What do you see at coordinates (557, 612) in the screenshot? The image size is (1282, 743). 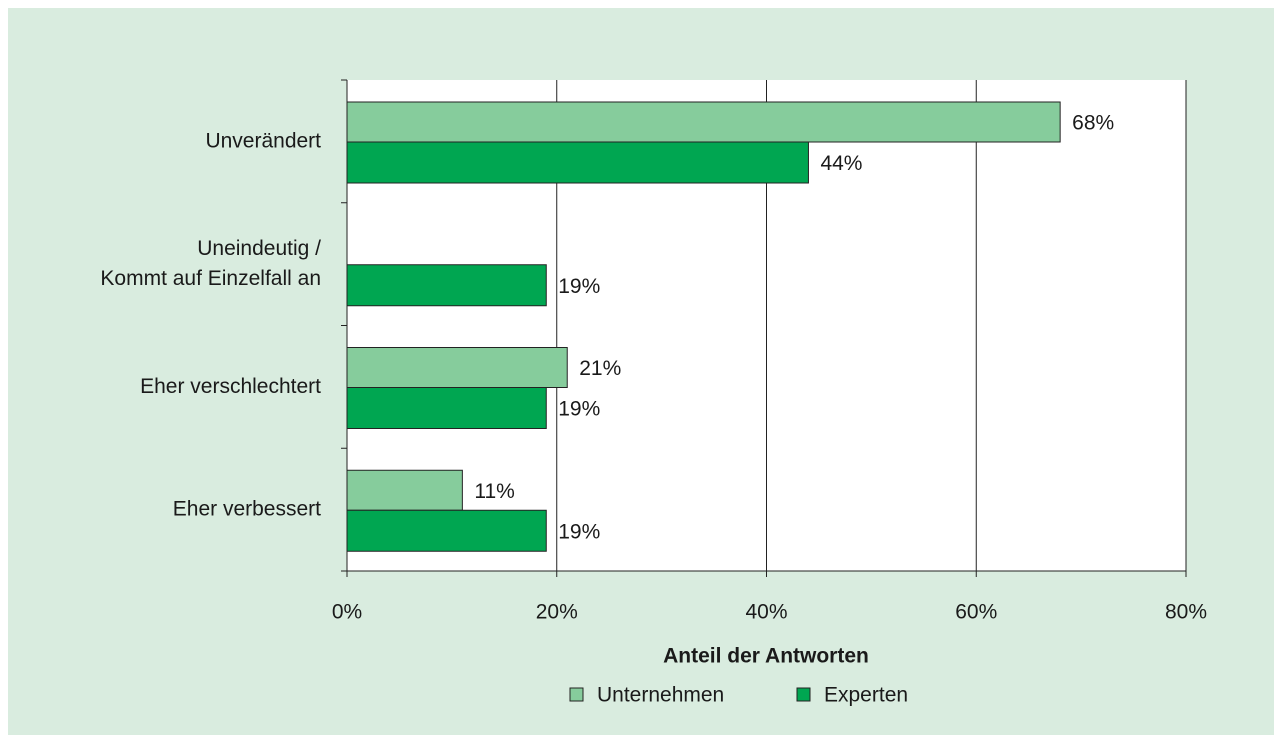 I see `x-tick-label: 20%` at bounding box center [557, 612].